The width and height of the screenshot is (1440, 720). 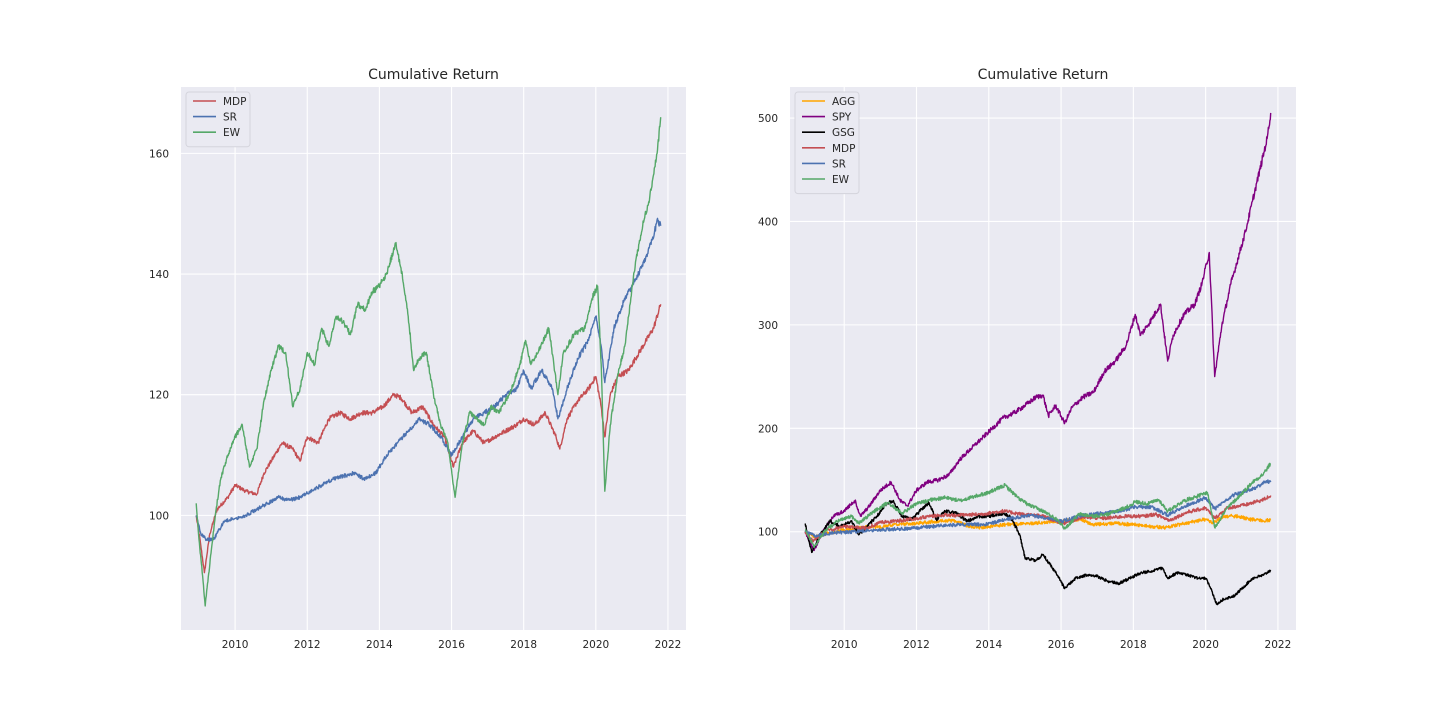 I want to click on left-x-tick-label: 2014, so click(x=379, y=645).